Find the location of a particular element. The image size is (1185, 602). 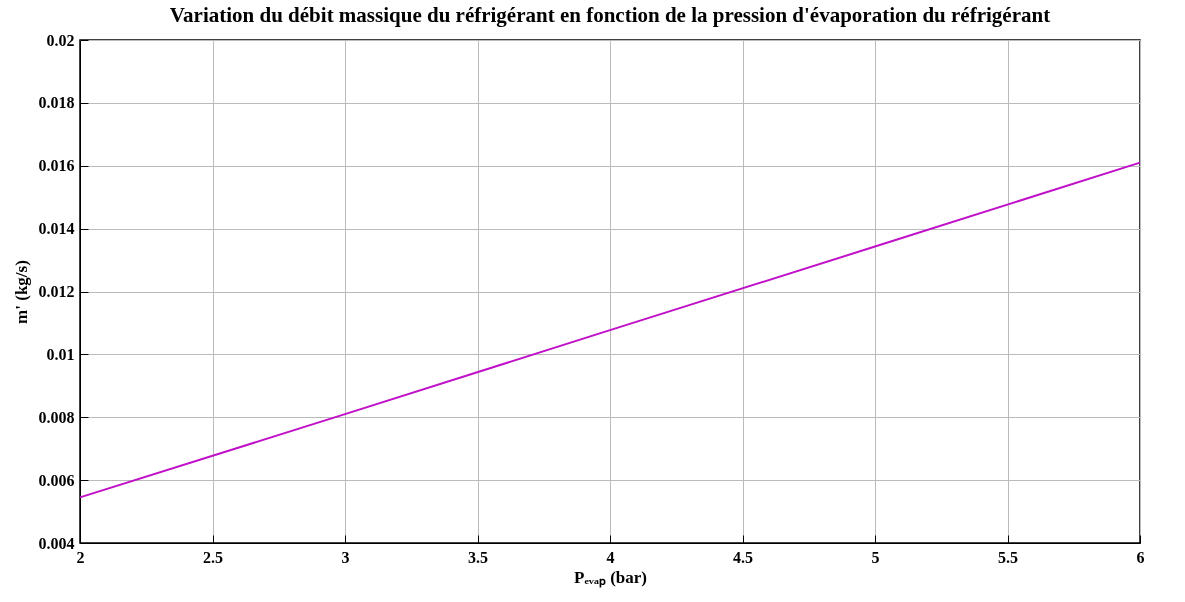

x-tick-label: 3 is located at coordinates (345, 557).